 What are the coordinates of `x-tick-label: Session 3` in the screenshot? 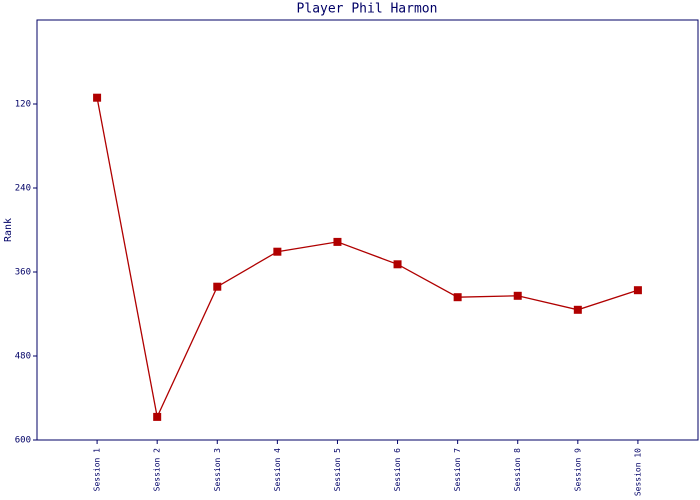 It's located at (217, 470).